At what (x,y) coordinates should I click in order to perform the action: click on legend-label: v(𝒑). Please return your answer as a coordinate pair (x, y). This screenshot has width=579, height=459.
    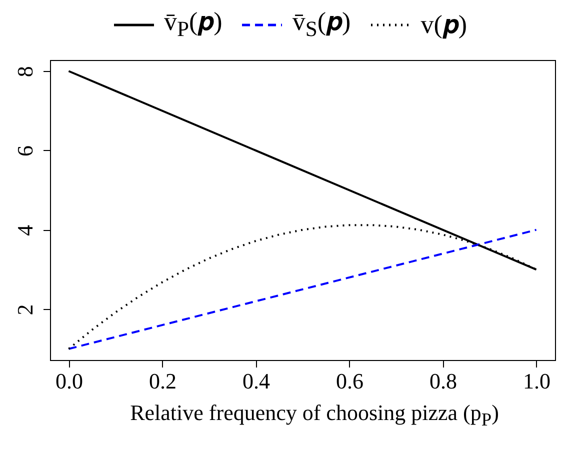
    Looking at the image, I should click on (444, 25).